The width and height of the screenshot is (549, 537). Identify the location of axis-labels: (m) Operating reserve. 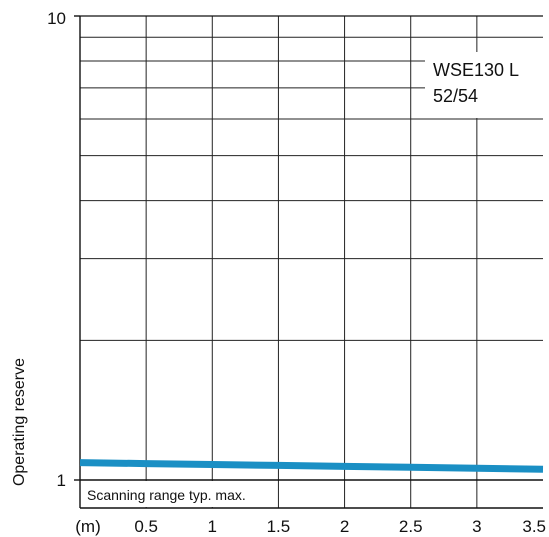
(56, 447).